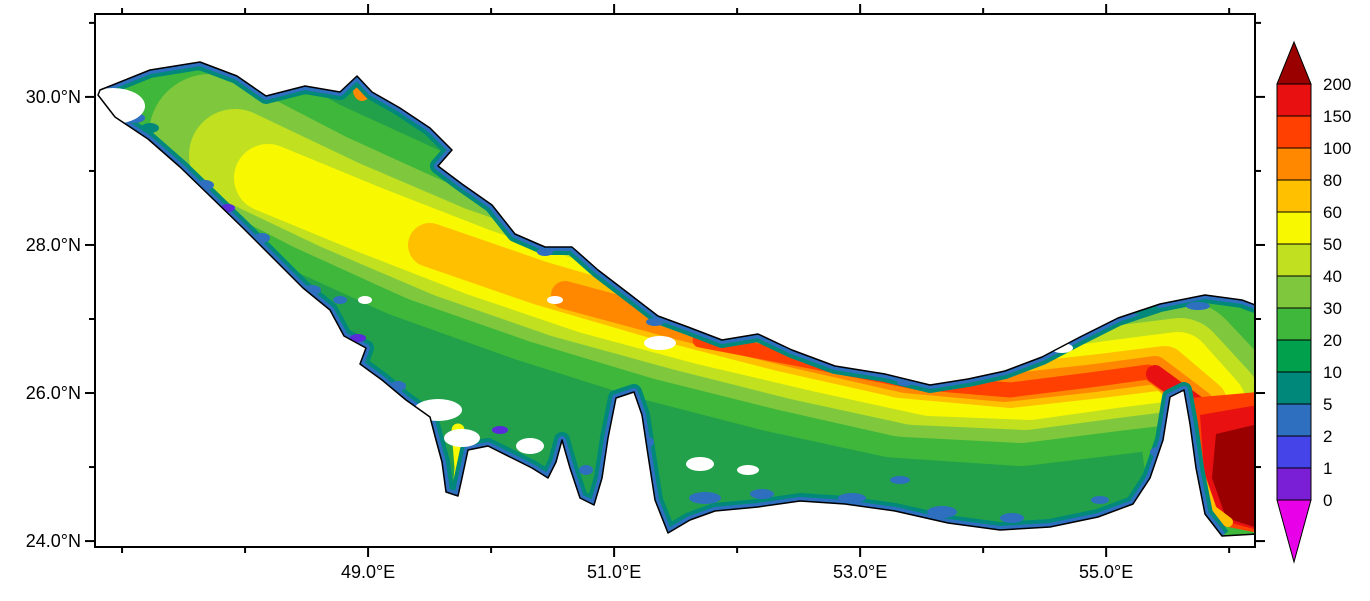 This screenshot has width=1370, height=601. What do you see at coordinates (1313, 302) in the screenshot?
I see `colorbar: 0 1 2 5 10 20 30 40 50 60 80 100 150 200` at bounding box center [1313, 302].